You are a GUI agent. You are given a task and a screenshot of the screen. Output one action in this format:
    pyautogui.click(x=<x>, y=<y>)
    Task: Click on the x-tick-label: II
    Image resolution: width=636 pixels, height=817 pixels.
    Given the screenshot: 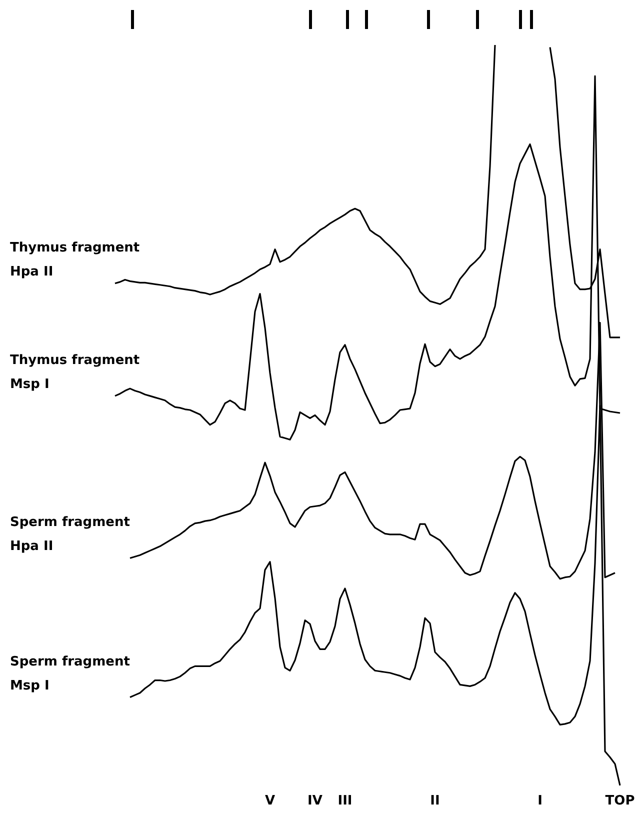 What is the action you would take?
    pyautogui.click(x=435, y=801)
    